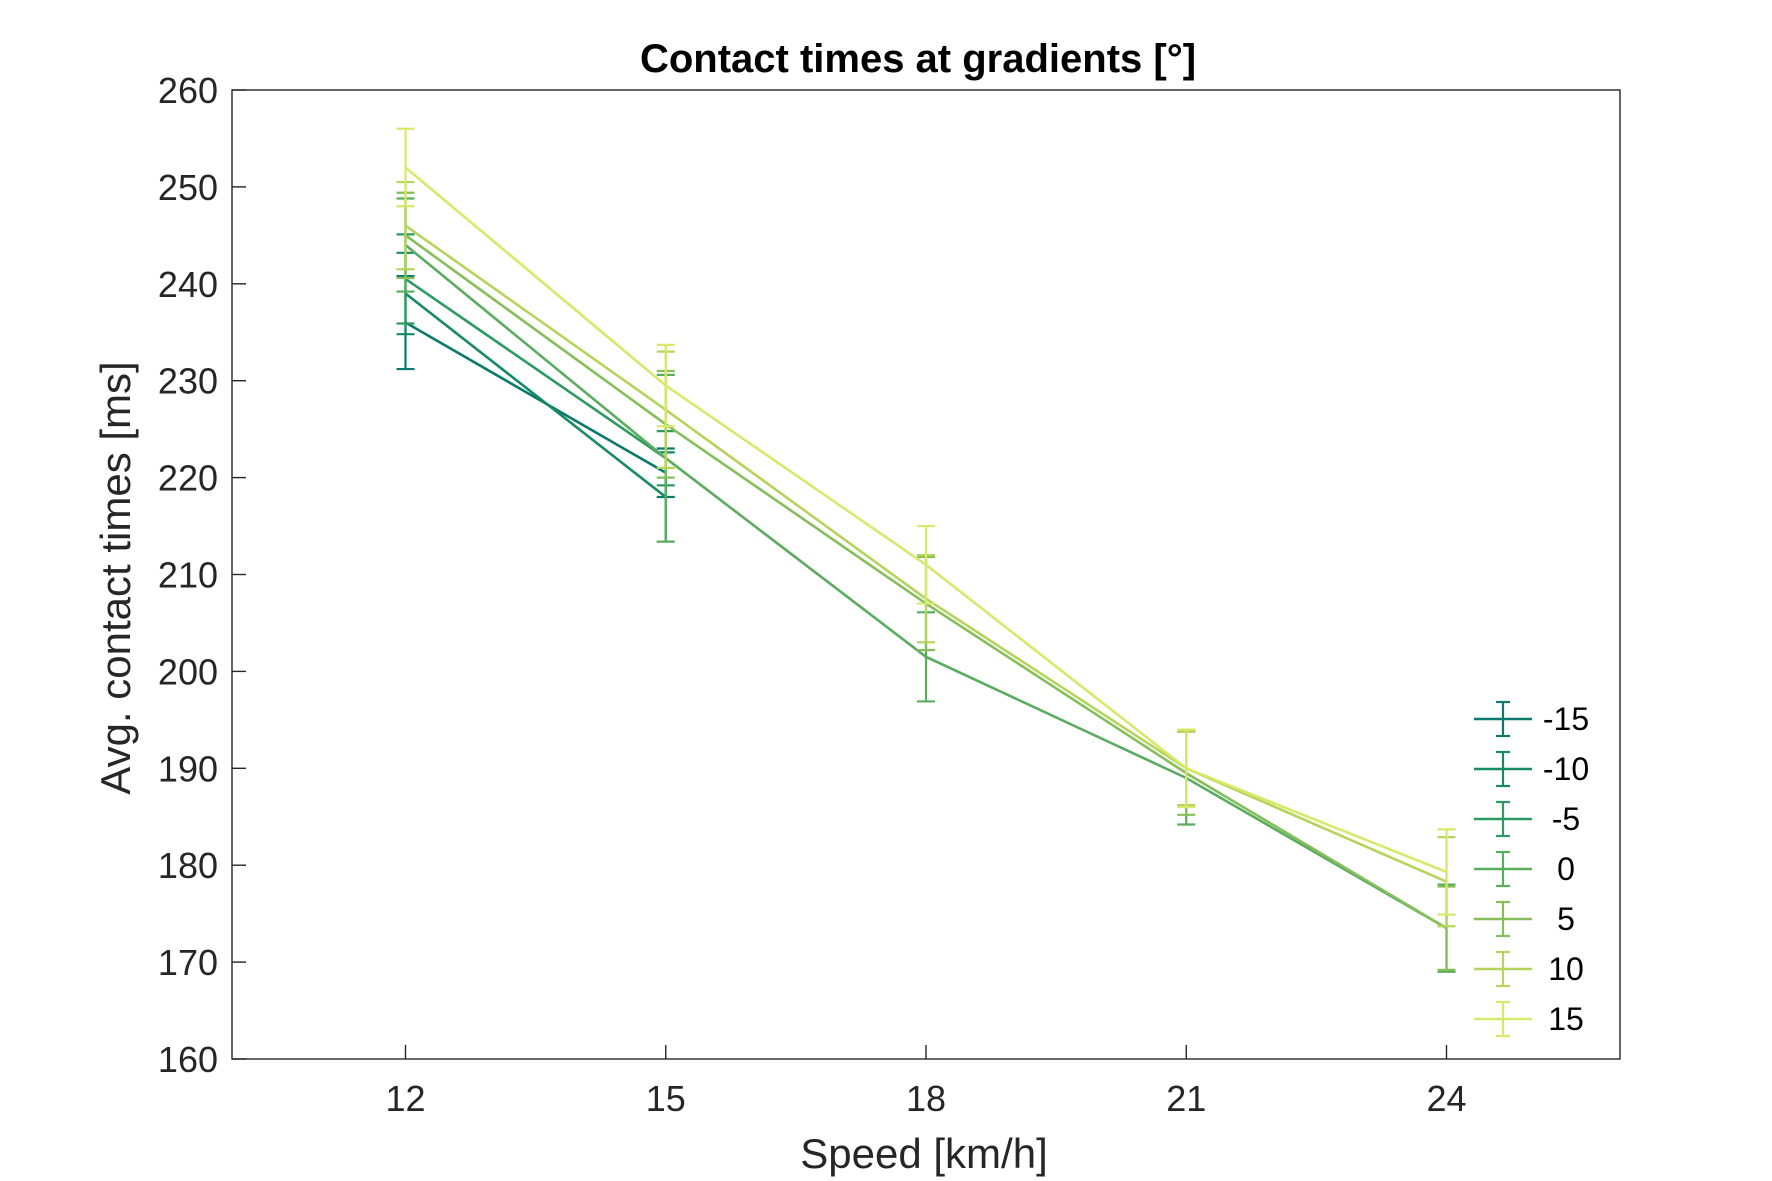 This screenshot has width=1772, height=1181. Describe the element at coordinates (1531, 769) in the screenshot. I see `legend-item: -10` at that location.